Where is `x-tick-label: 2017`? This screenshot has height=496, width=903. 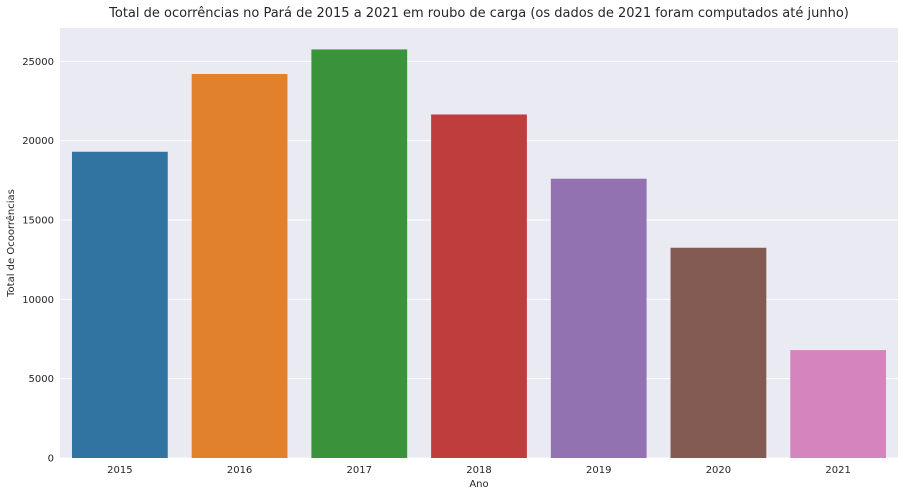 x-tick-label: 2017 is located at coordinates (359, 470).